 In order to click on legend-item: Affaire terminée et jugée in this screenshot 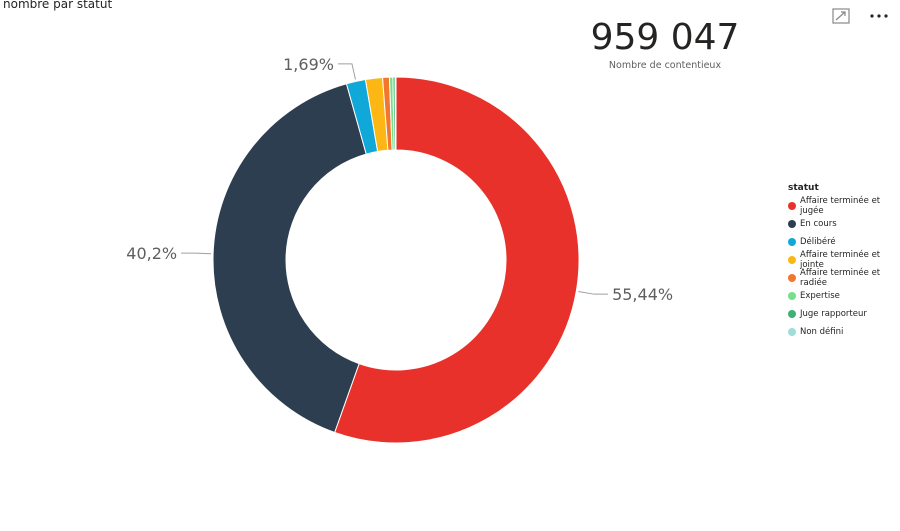, I will do `click(844, 206)`.